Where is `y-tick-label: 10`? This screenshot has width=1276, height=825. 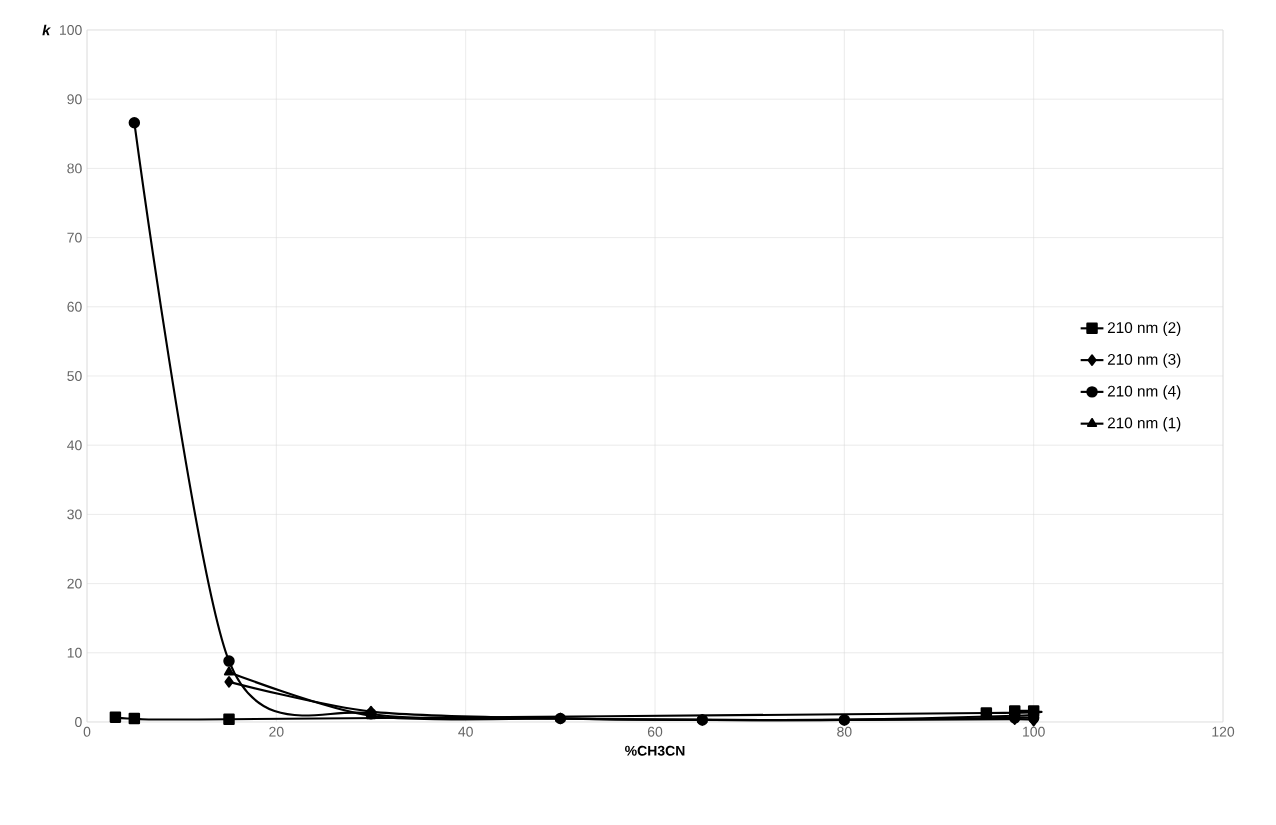
y-tick-label: 10 is located at coordinates (74, 652).